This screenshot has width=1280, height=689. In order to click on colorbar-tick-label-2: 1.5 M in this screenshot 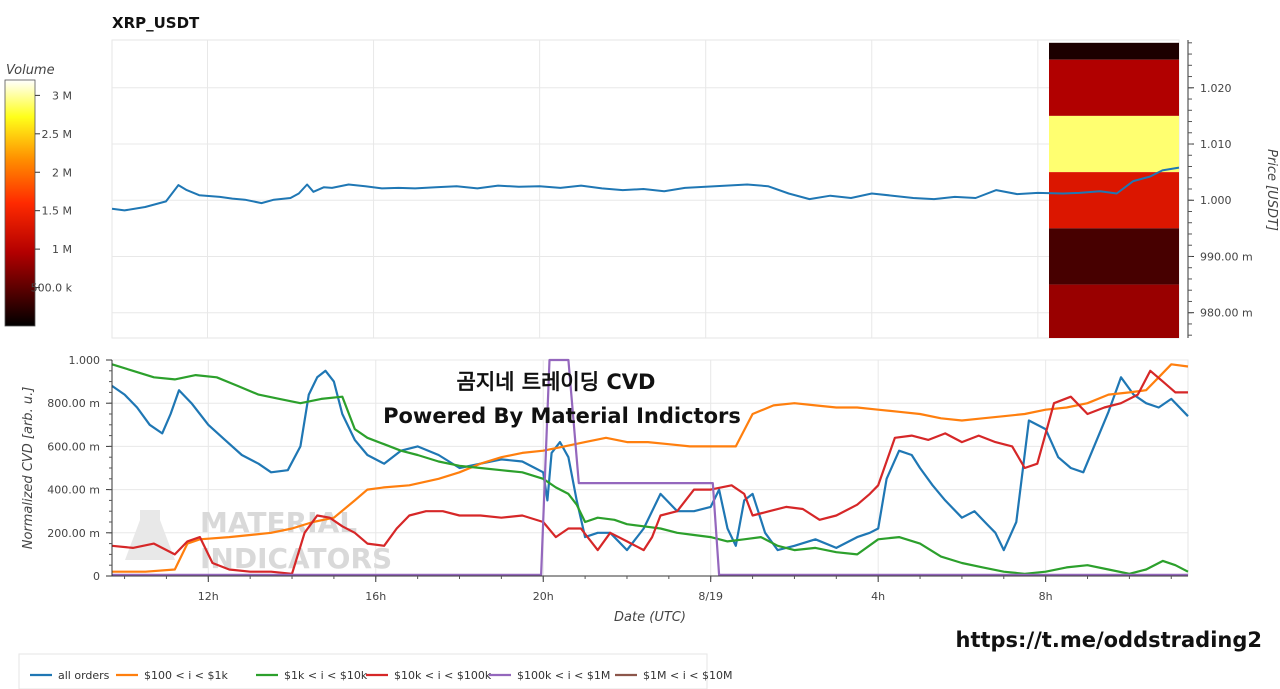, I will do `click(57, 211)`.